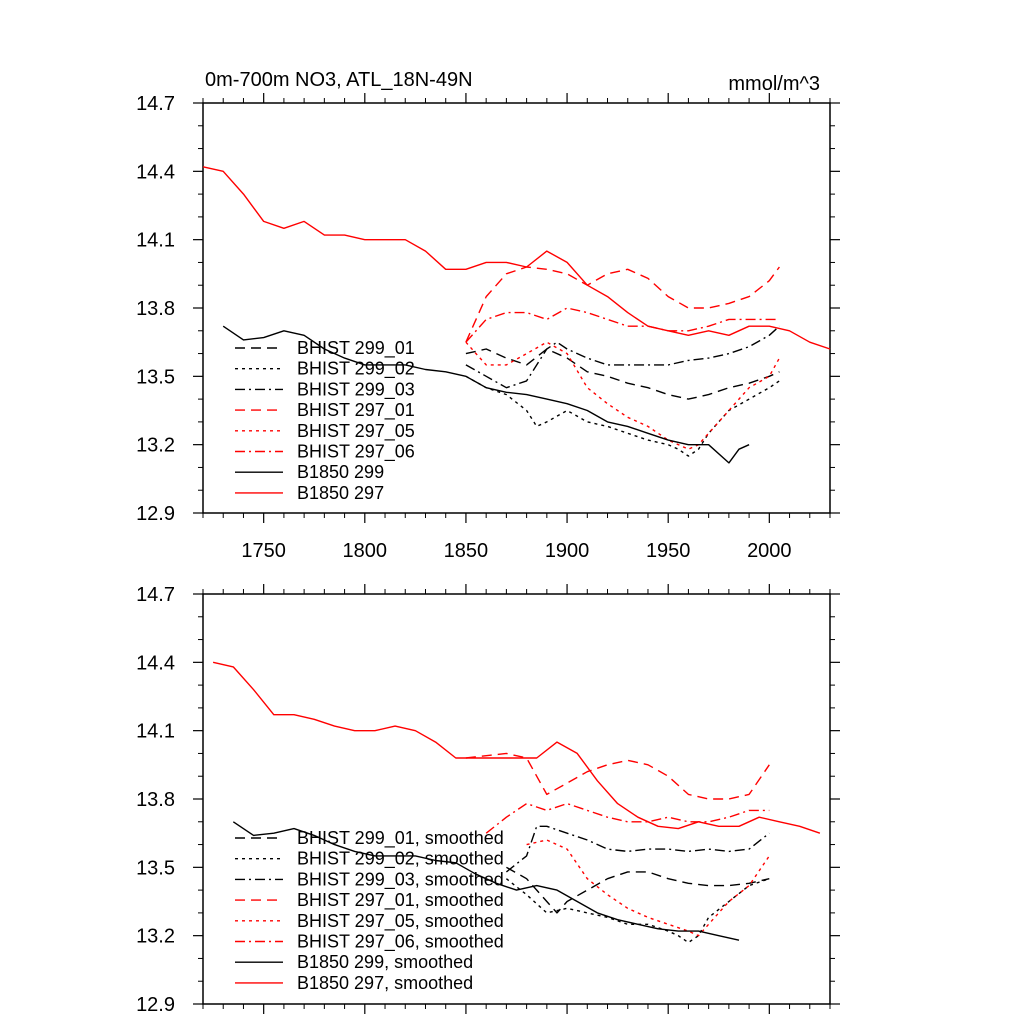 The image size is (1024, 1024). I want to click on series-line-bhist-299-02-smoothed, so click(637, 911).